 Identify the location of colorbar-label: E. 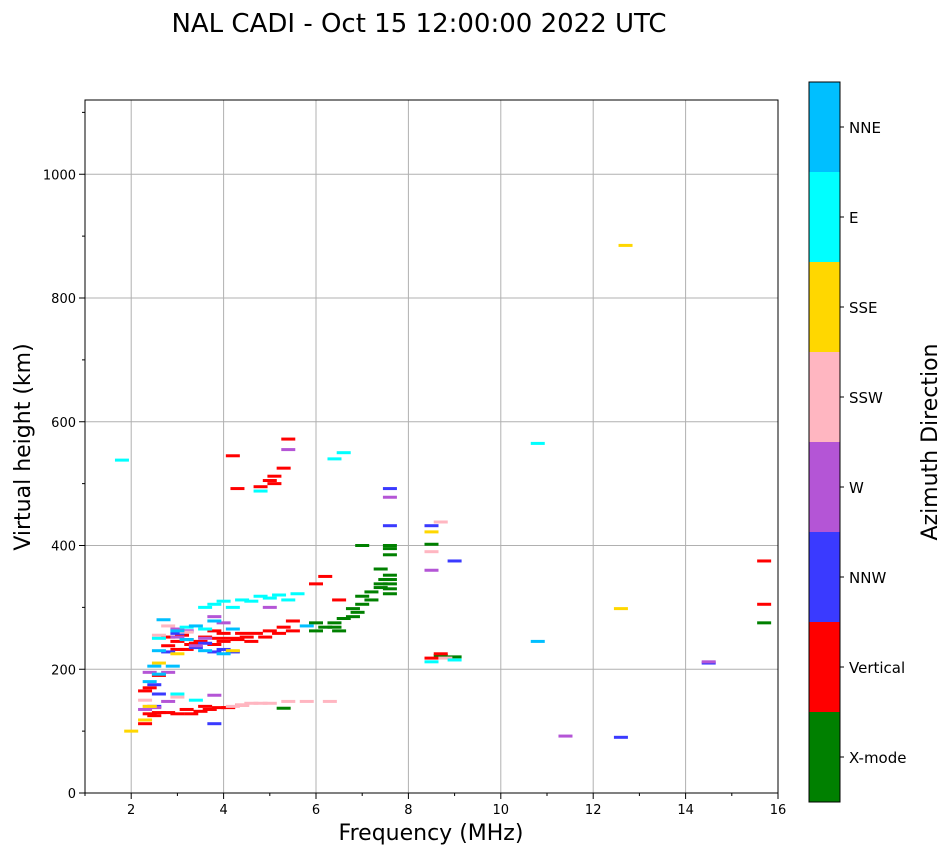
(853, 218).